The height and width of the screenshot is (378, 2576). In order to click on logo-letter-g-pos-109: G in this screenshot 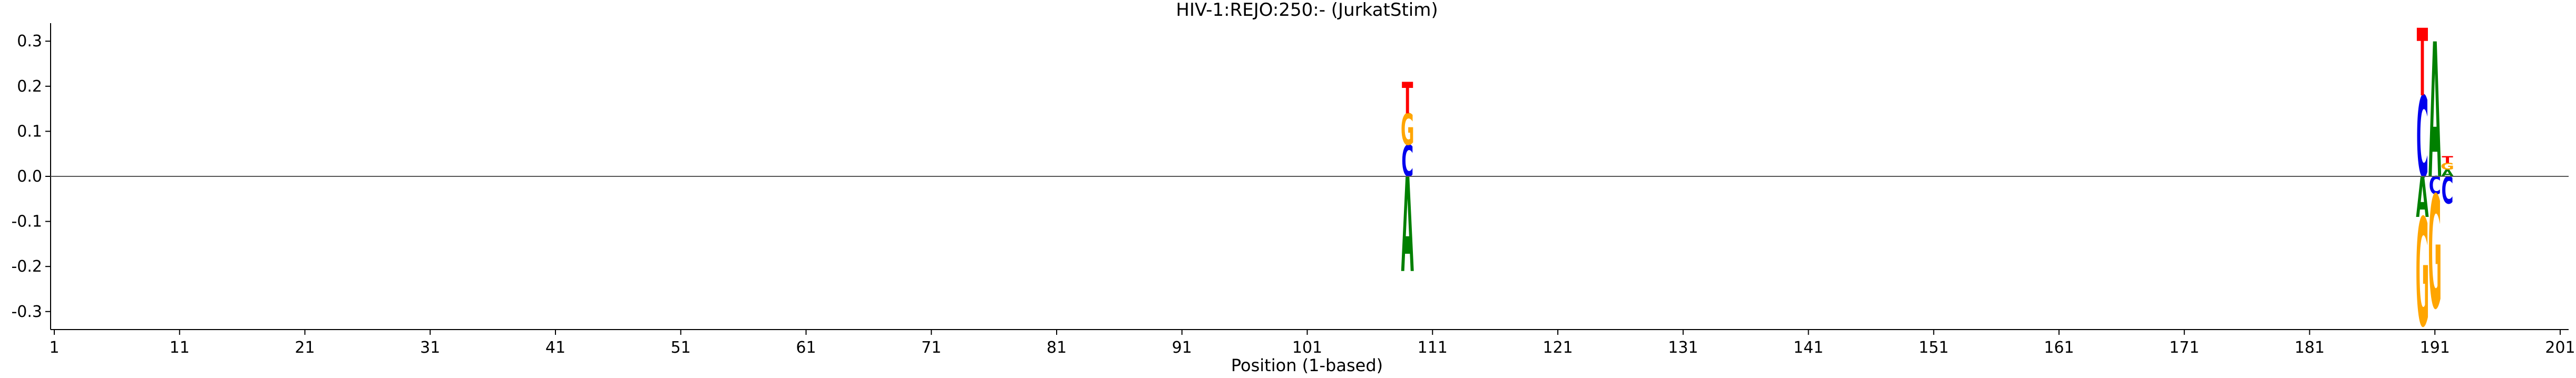, I will do `click(1407, 130)`.